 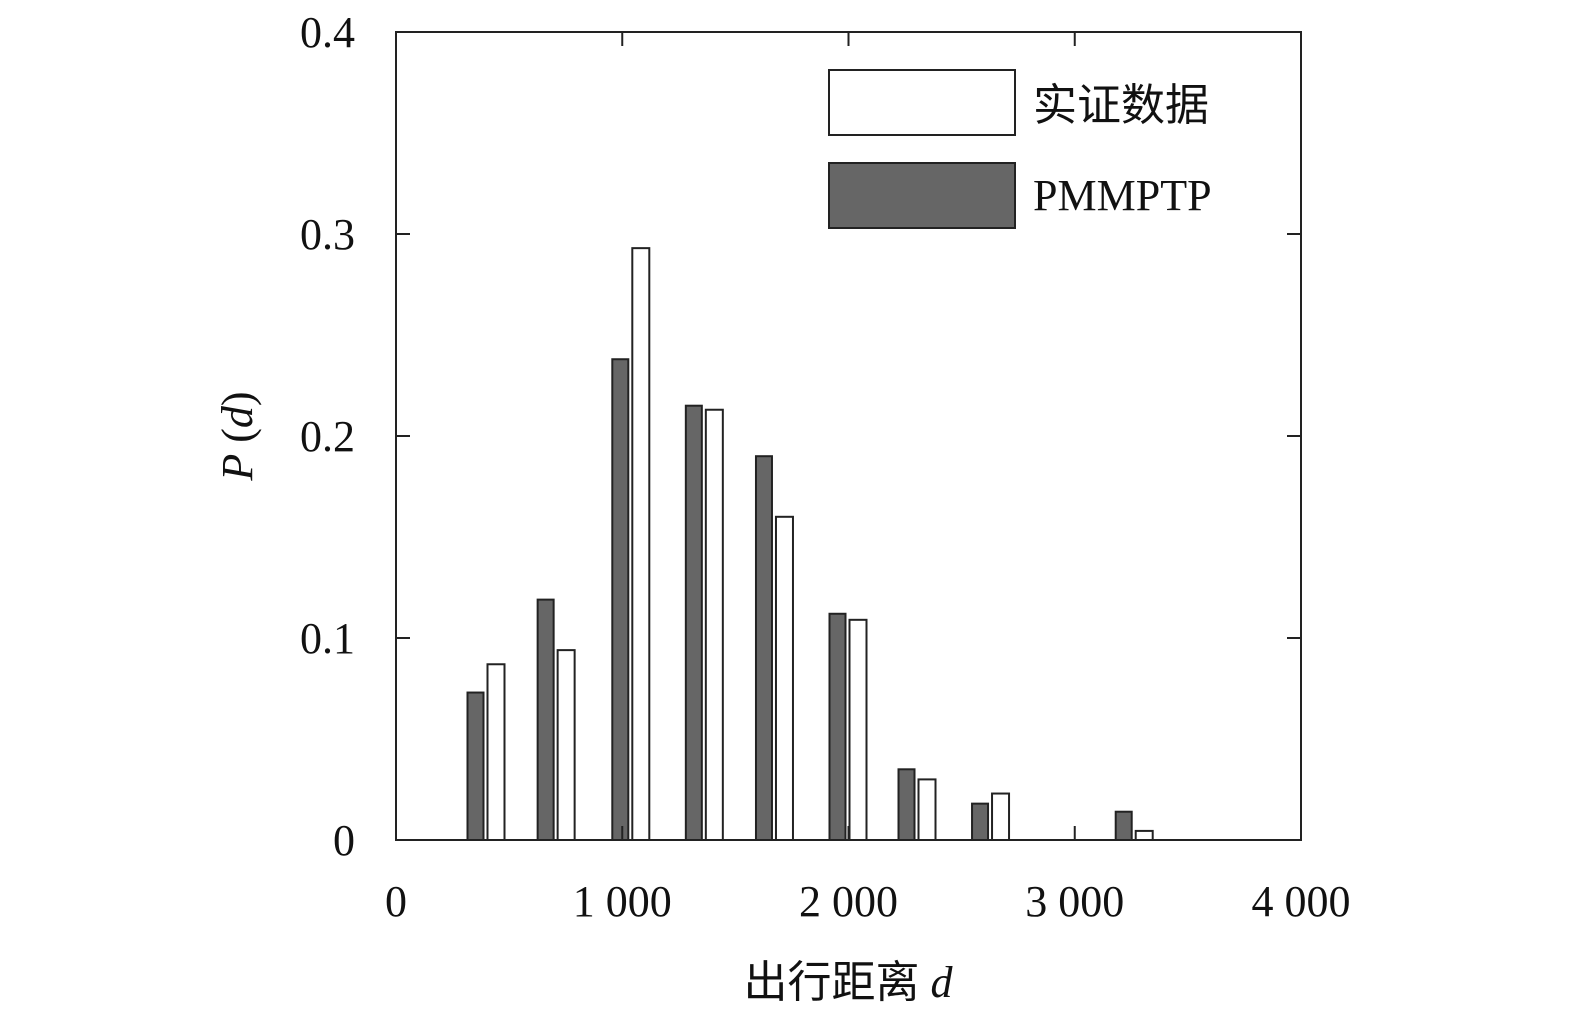 What do you see at coordinates (237, 468) in the screenshot?
I see `y-axis-var-p: P` at bounding box center [237, 468].